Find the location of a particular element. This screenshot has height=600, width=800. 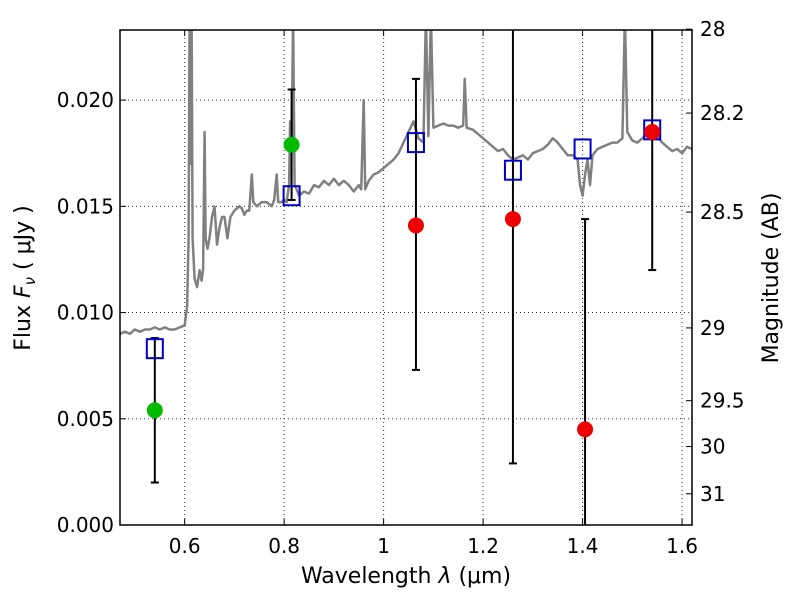

x-axis-label: Wavelength λ (μm) is located at coordinates (406, 576).